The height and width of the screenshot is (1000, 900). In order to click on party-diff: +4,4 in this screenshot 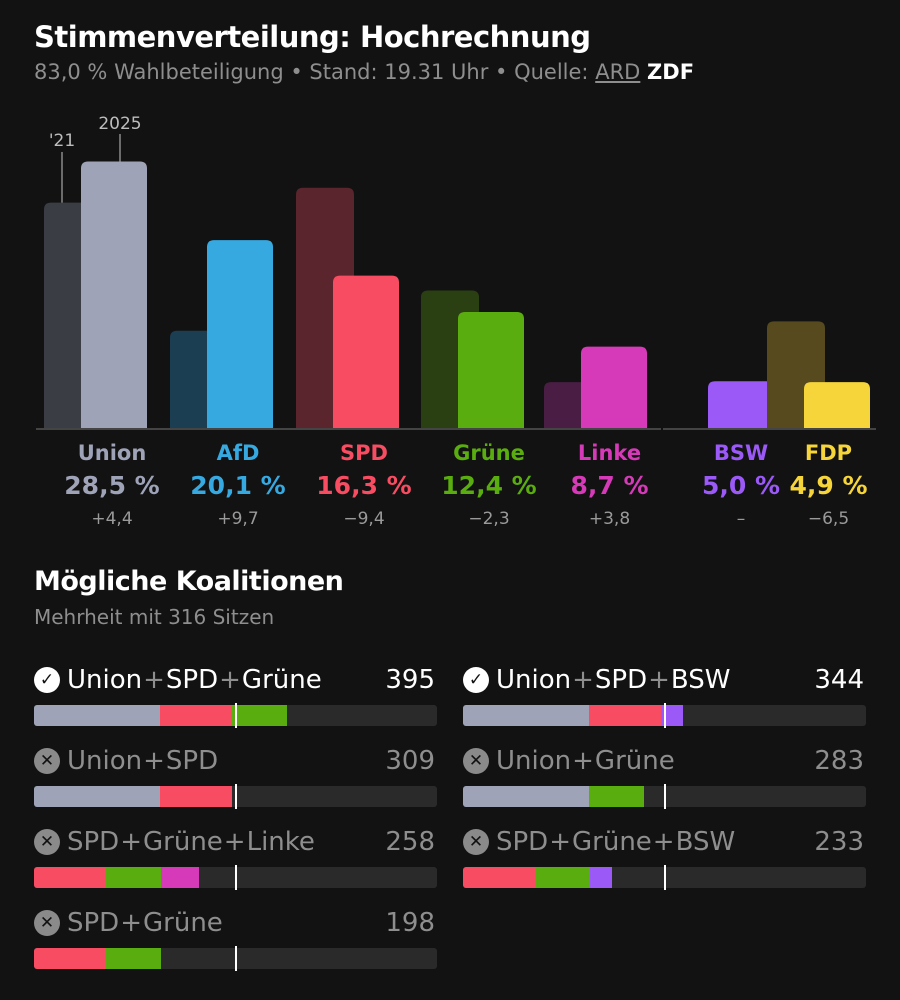, I will do `click(111, 519)`.